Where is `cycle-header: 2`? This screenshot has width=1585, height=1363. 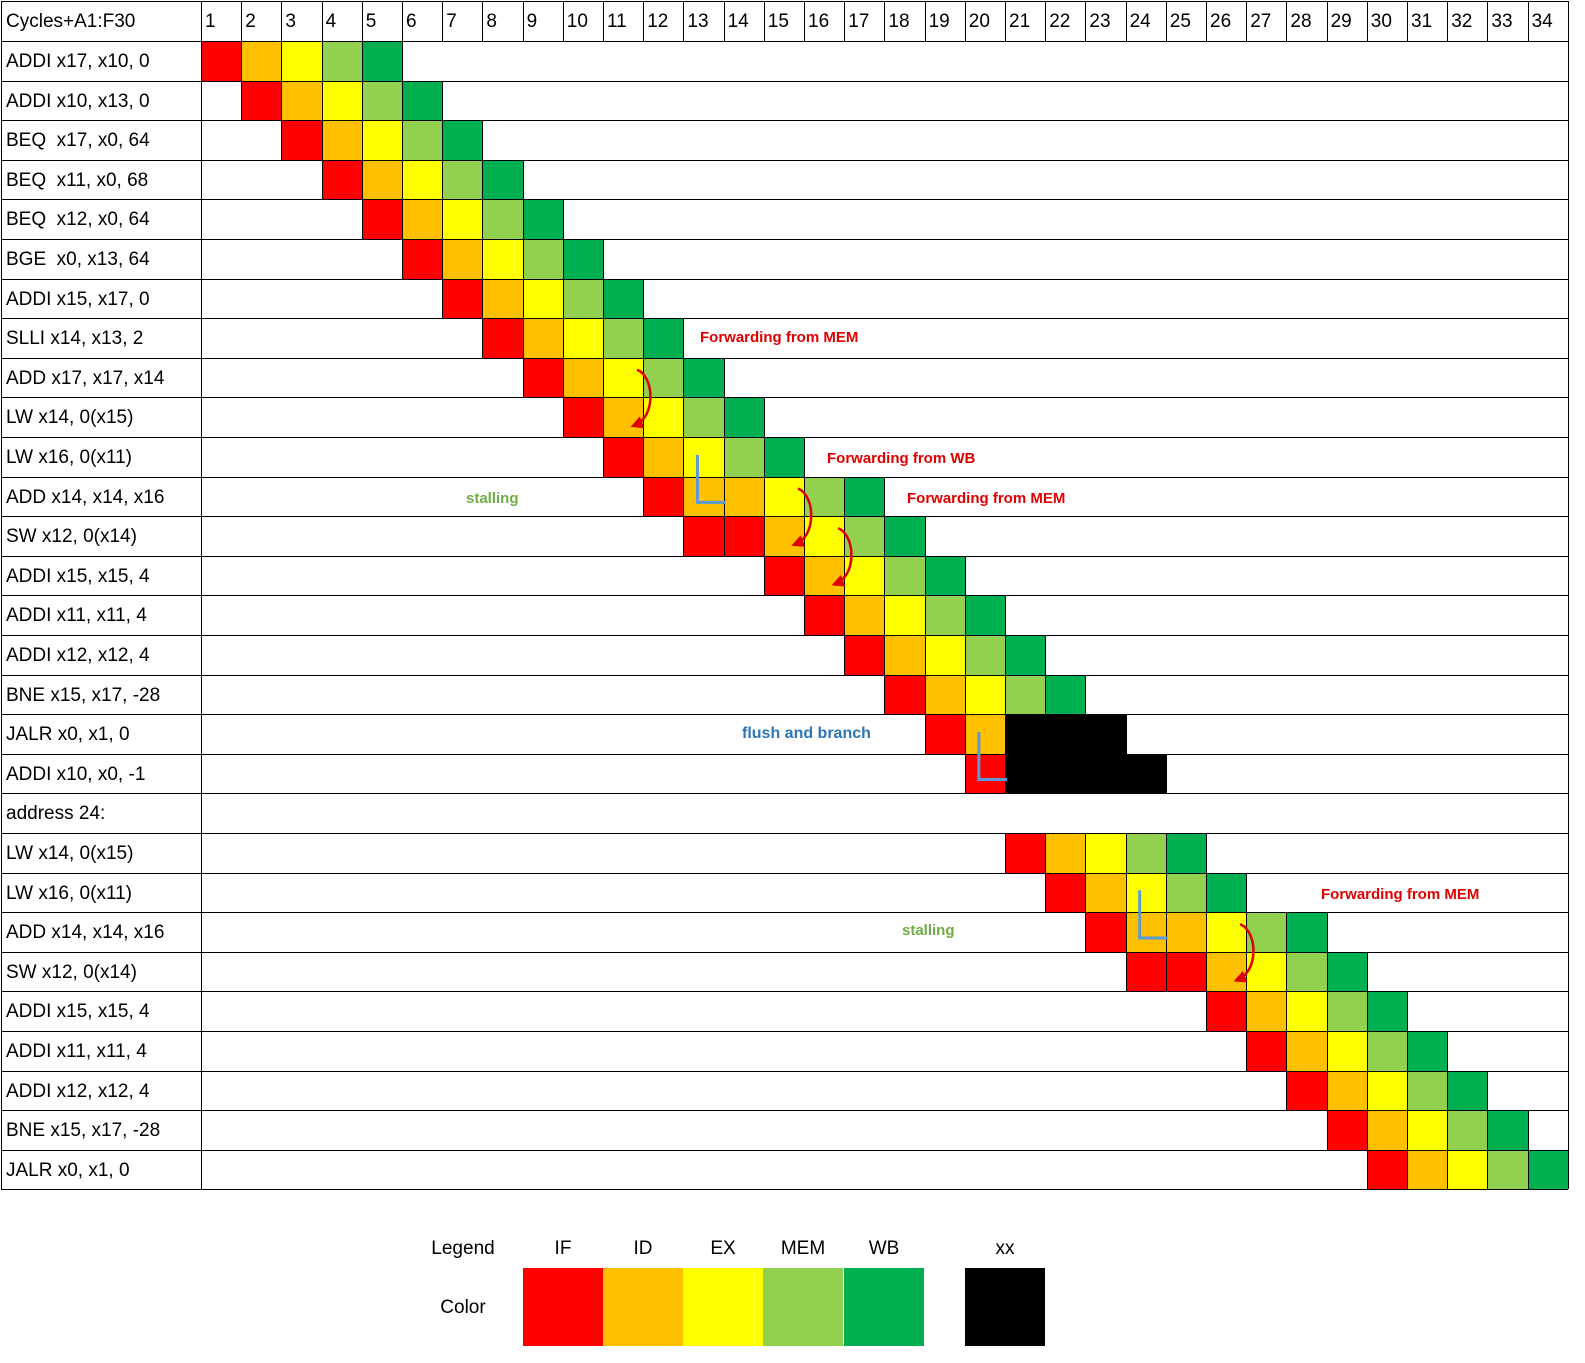 cycle-header: 2 is located at coordinates (250, 21).